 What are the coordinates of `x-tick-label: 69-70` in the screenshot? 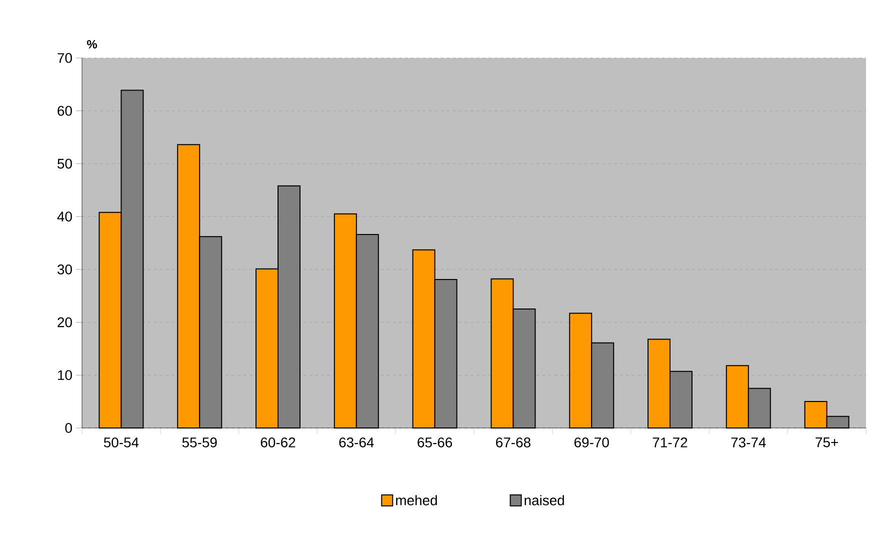 It's located at (591, 442).